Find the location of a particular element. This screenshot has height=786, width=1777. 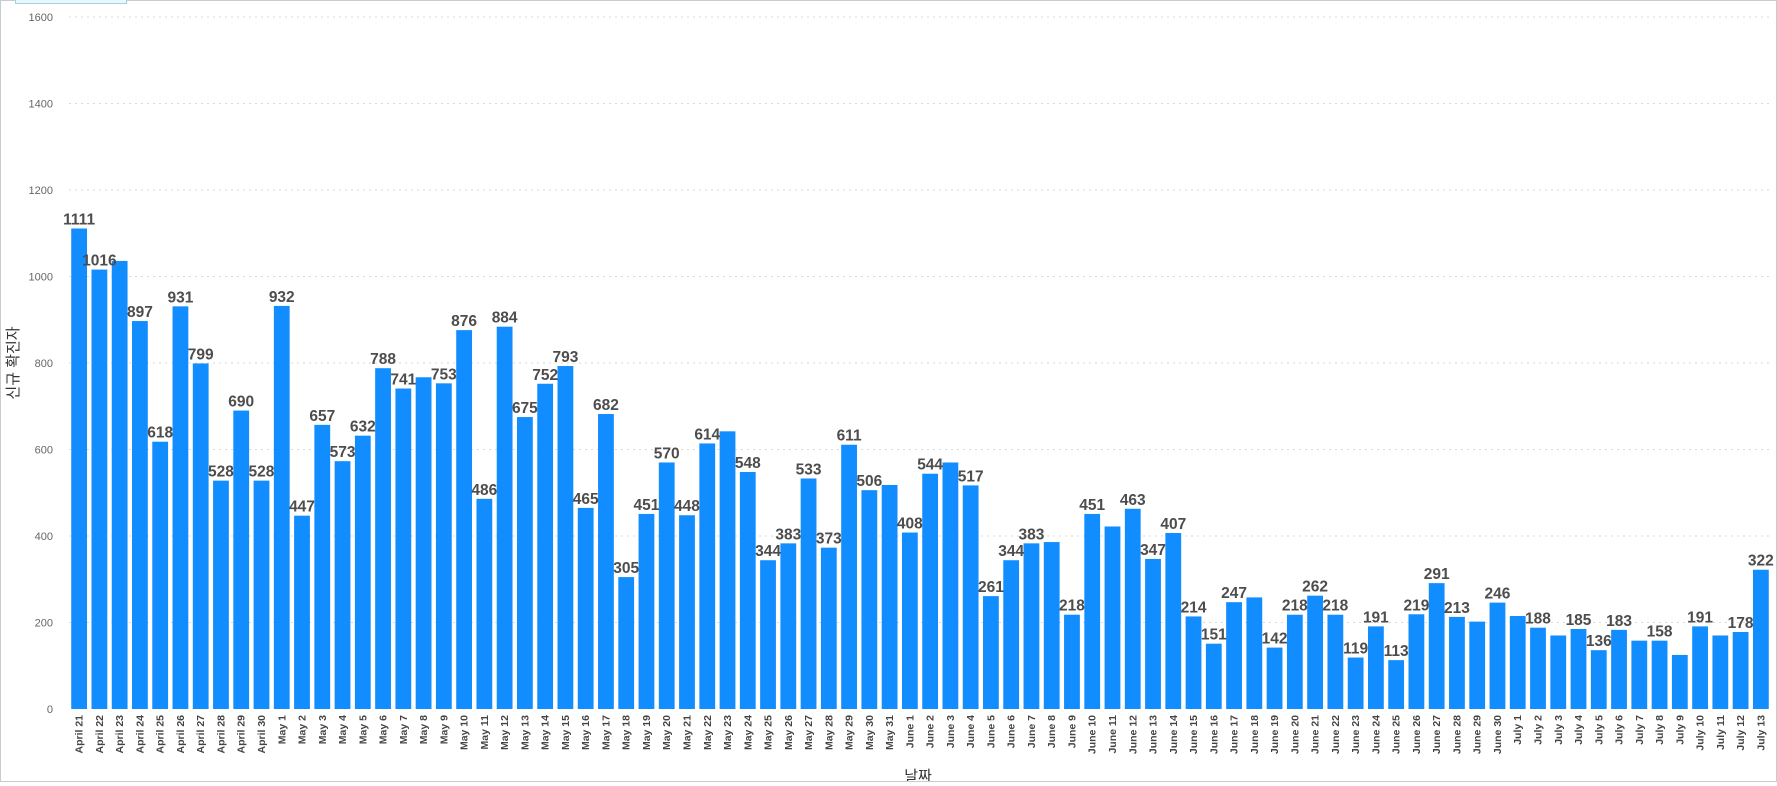

x-tick-label: April 22 is located at coordinates (100, 734).